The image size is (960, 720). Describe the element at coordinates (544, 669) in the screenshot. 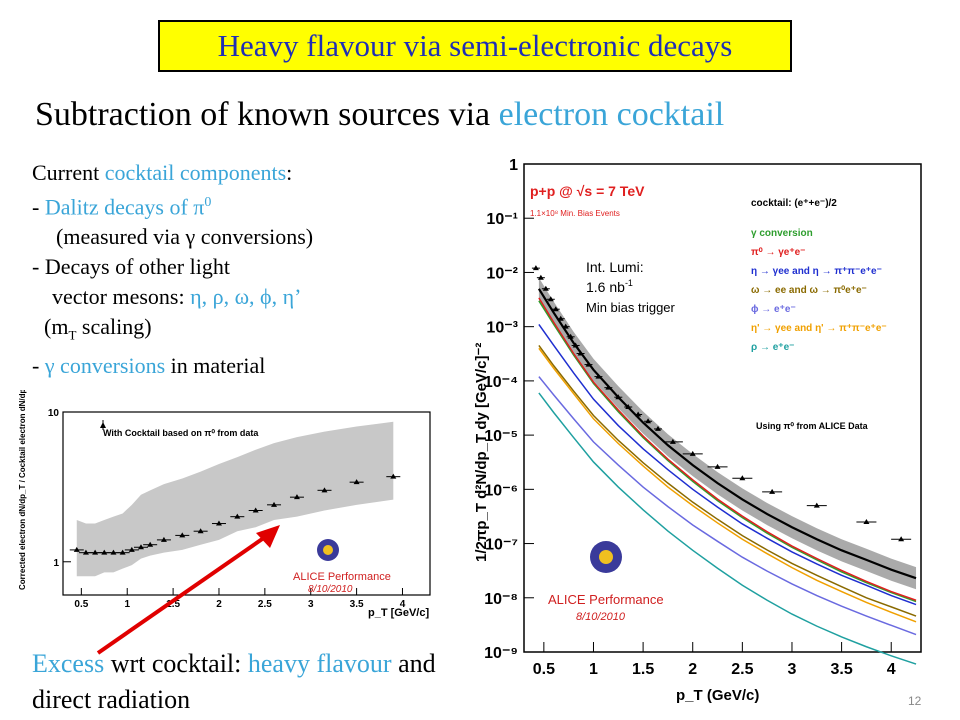

I see `spectrum-x-tick-label: 0.5` at that location.